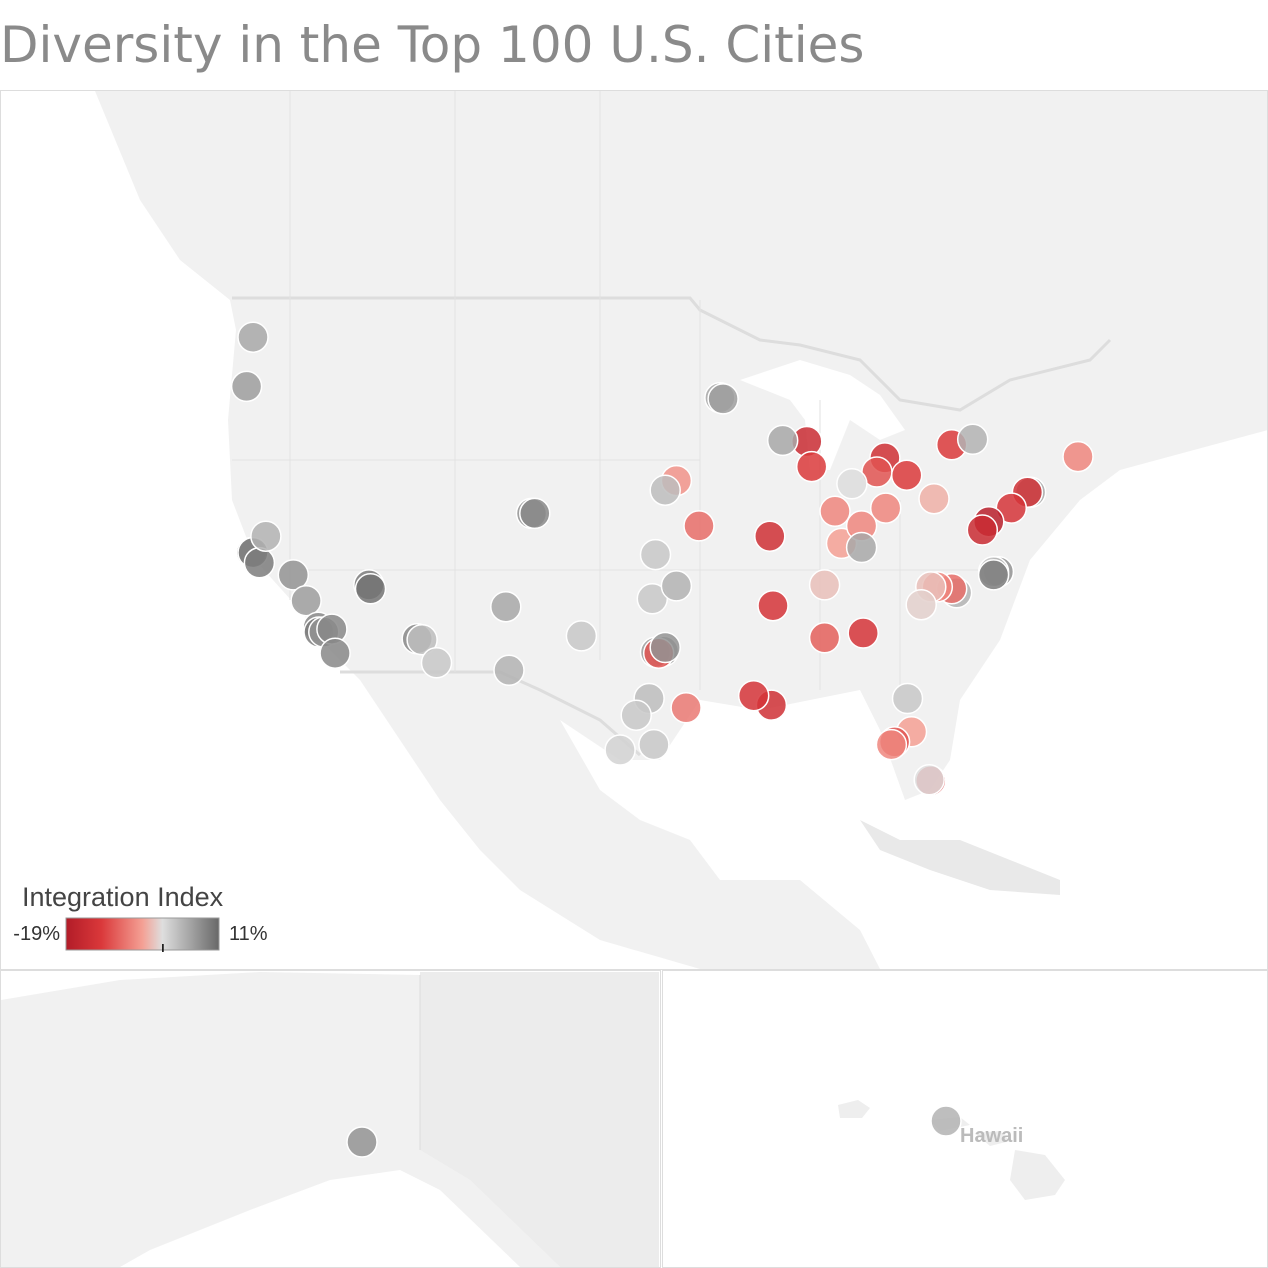 This screenshot has height=1268, width=1268. What do you see at coordinates (248, 934) in the screenshot?
I see `legend-max: 11%` at bounding box center [248, 934].